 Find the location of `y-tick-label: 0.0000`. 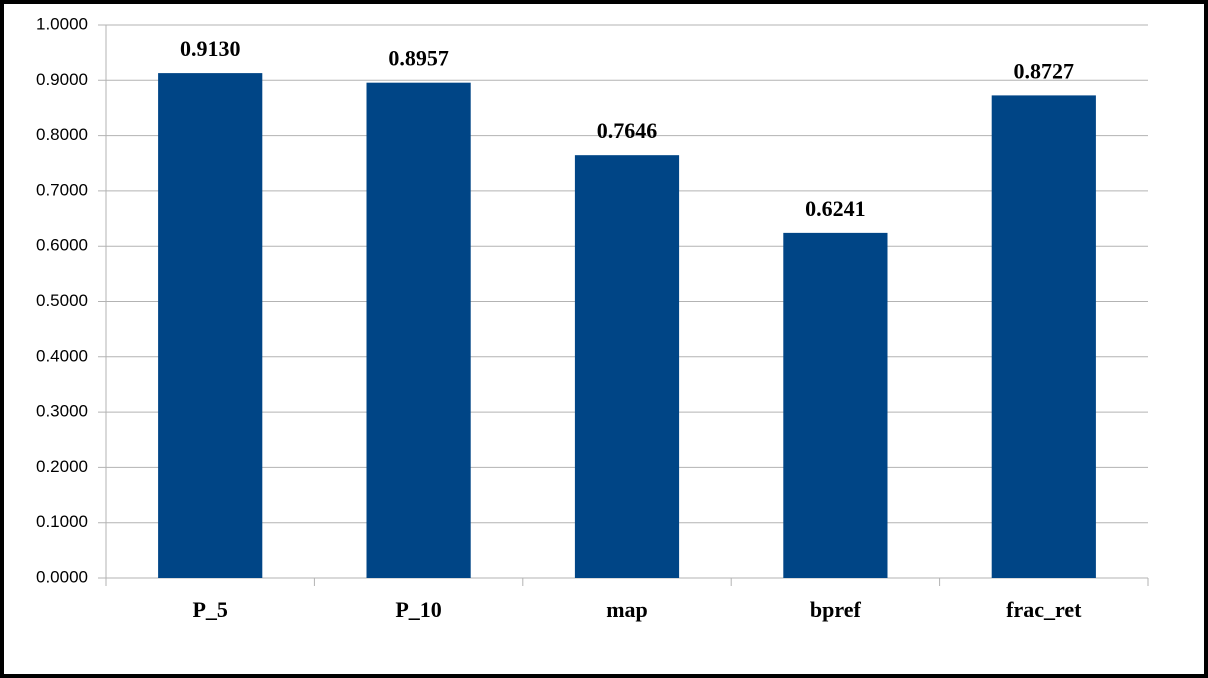

y-tick-label: 0.0000 is located at coordinates (62, 576).